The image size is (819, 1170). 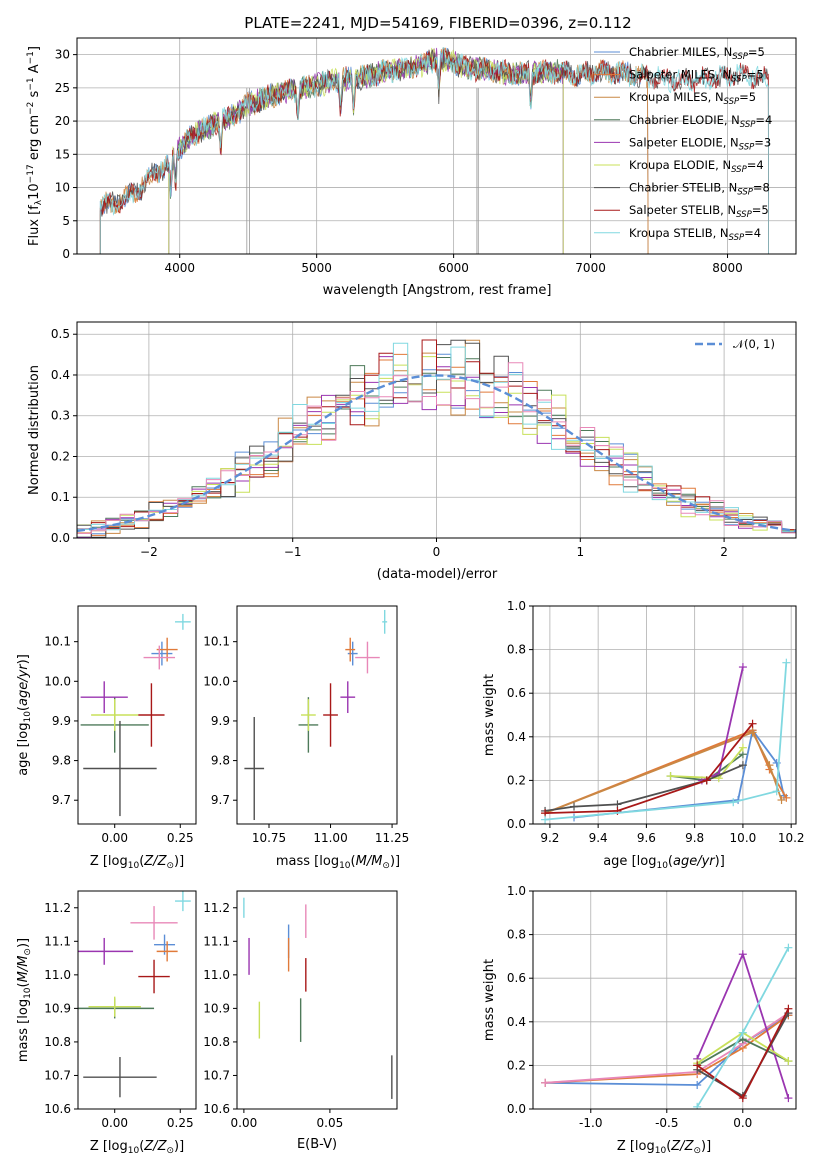 What do you see at coordinates (149, 552) in the screenshot?
I see `x-tick-label: −2` at bounding box center [149, 552].